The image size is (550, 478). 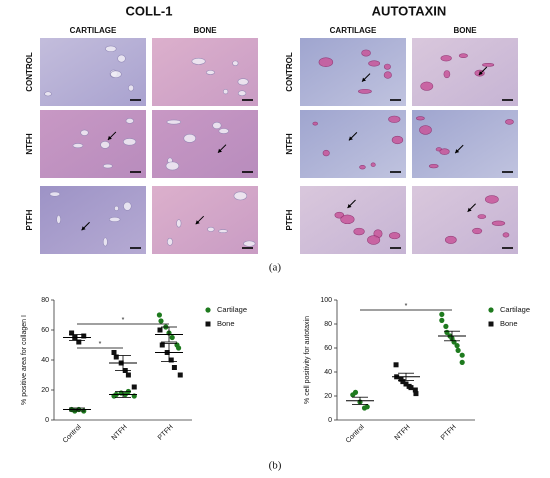 I want to click on x-tick-label: NTFH, so click(x=403, y=433).